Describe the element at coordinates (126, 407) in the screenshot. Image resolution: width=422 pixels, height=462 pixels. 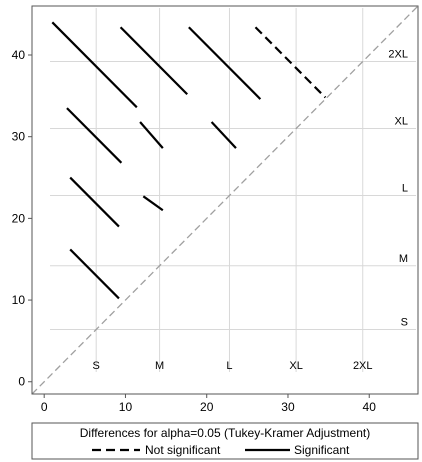
I see `x-tick-label-10: 10` at that location.